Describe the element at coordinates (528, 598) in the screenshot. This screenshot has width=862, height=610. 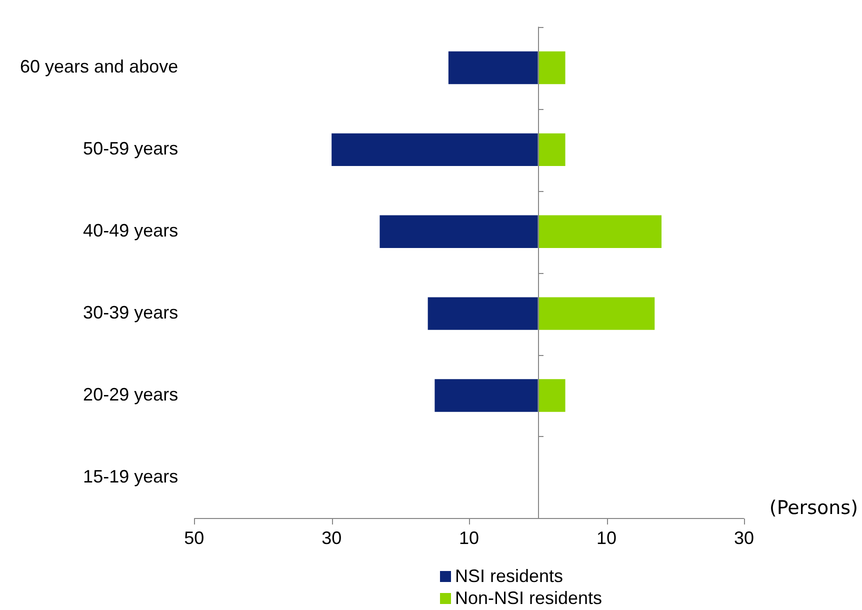
I see `legend-label: Non-NSI residents` at that location.